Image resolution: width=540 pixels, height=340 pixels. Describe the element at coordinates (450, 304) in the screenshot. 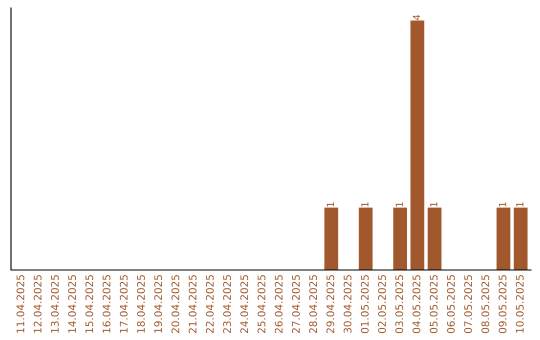

I see `x-tick-label: 06.05.2025` at that location.